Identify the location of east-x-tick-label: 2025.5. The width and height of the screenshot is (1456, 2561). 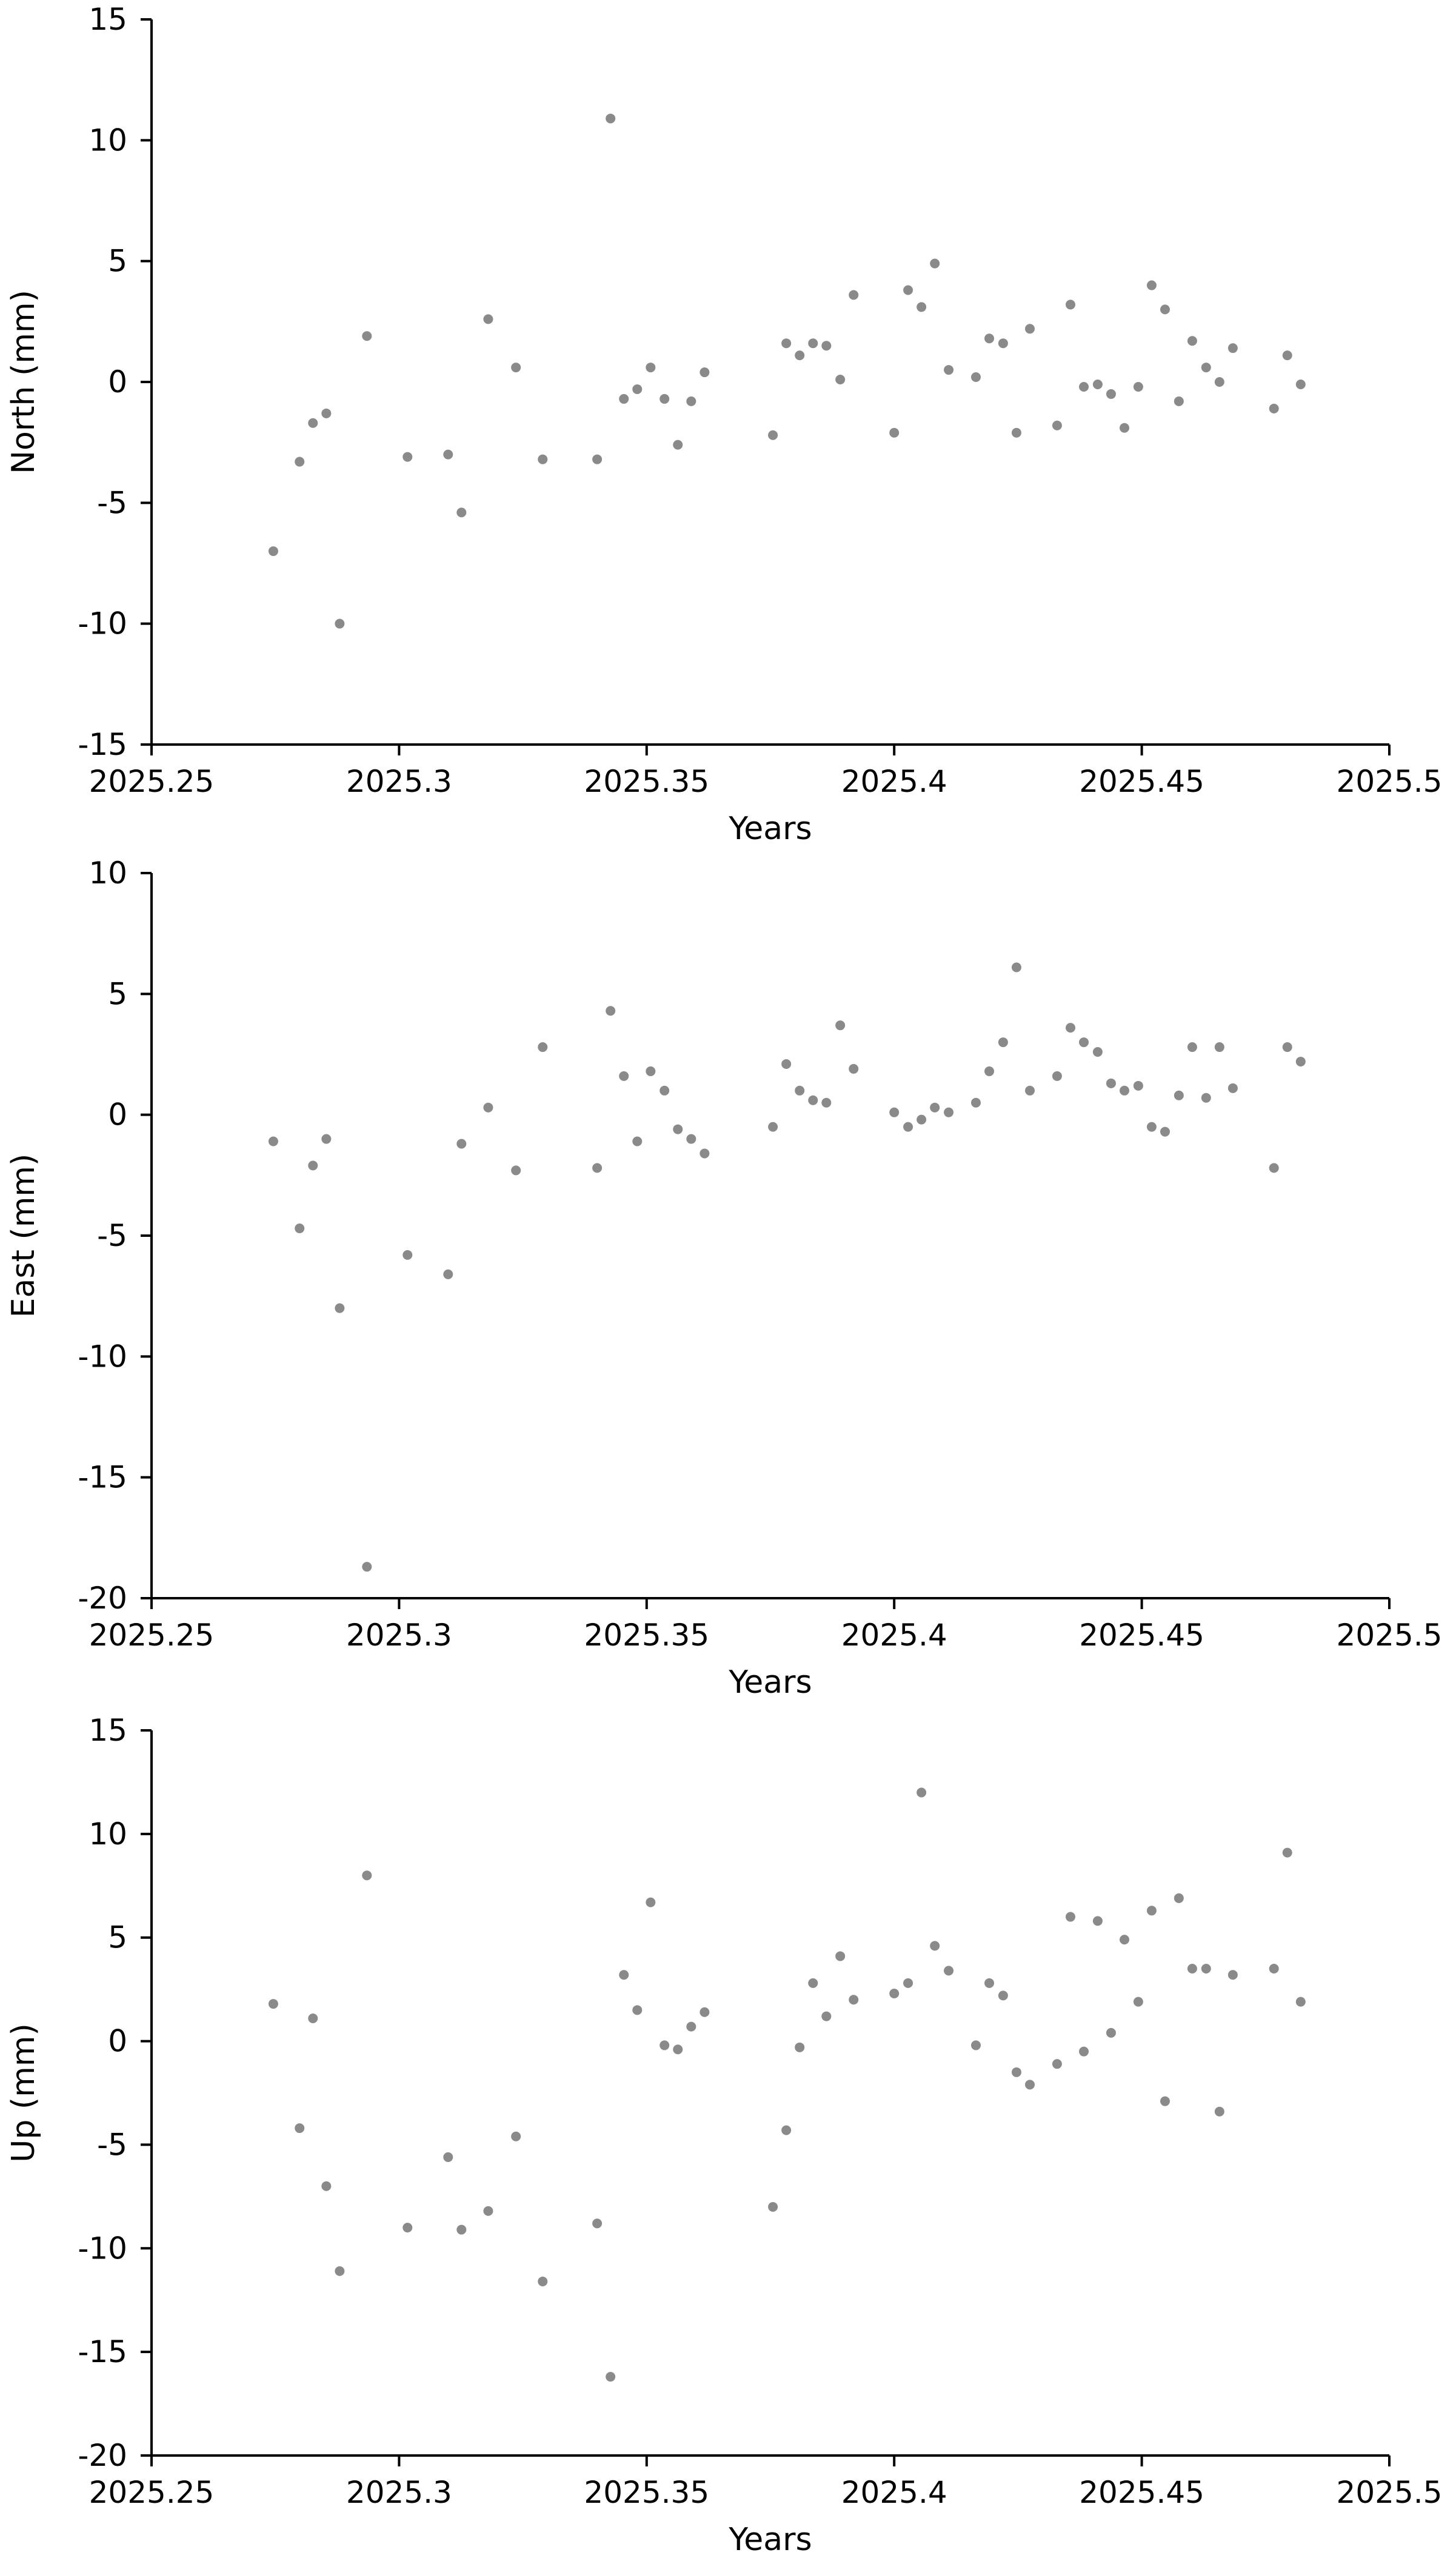
(1390, 1635).